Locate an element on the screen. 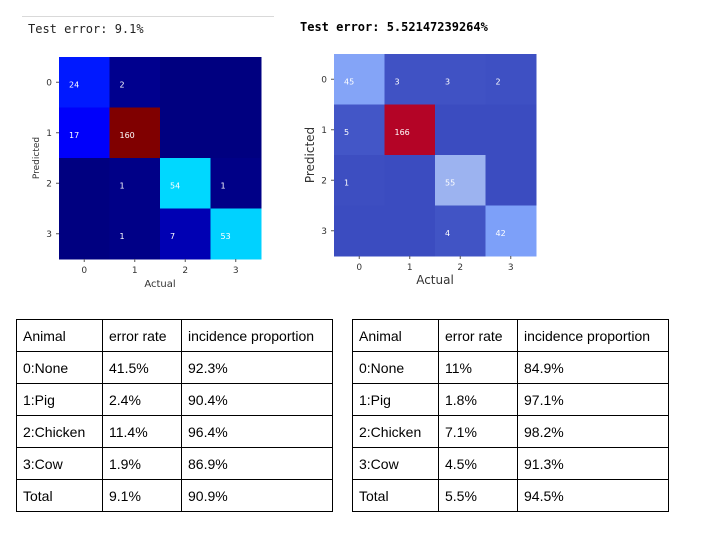  cell-value-label: 4 is located at coordinates (447, 233).